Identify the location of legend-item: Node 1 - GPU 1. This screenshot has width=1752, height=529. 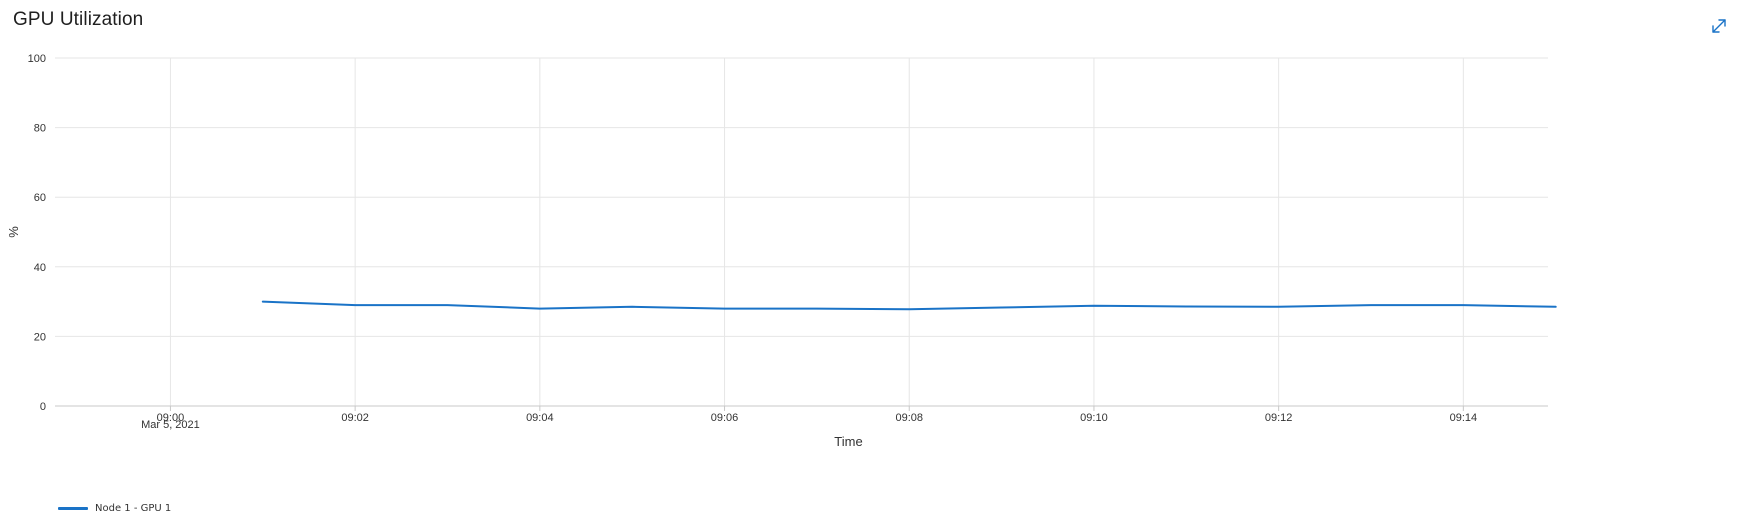
(114, 508).